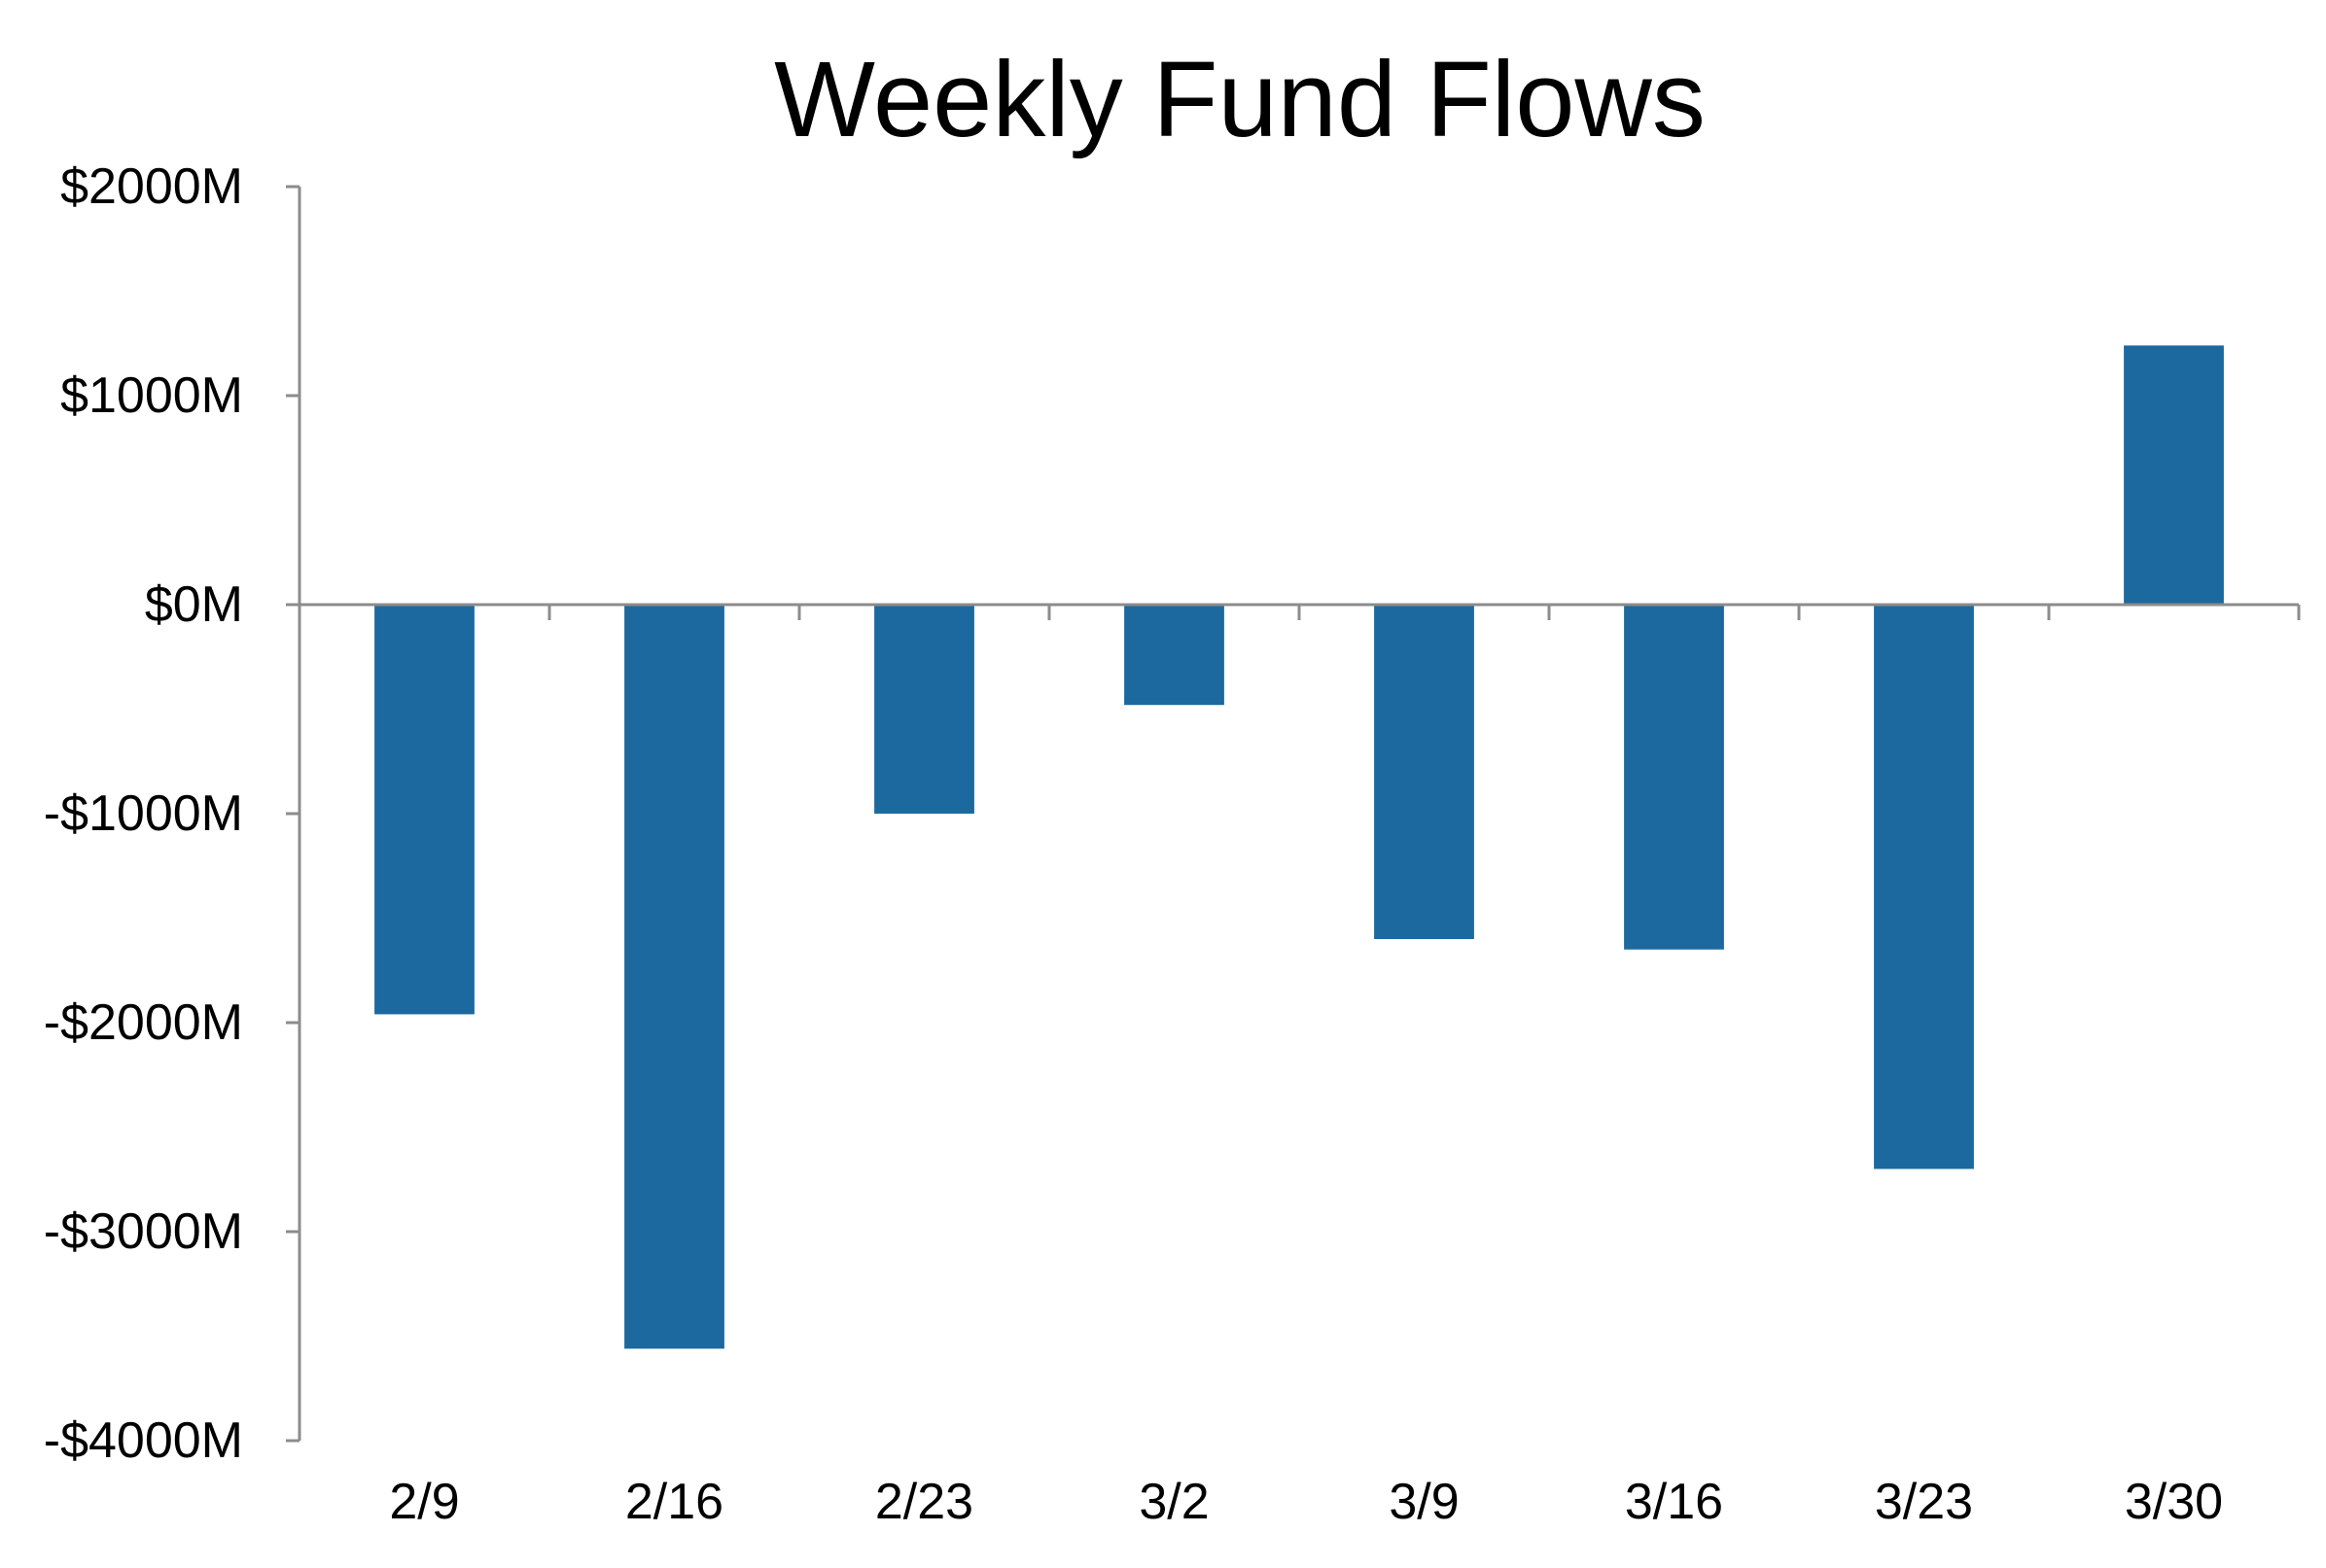 The image size is (2326, 1568). I want to click on x-tick-label: 2/9, so click(424, 1502).